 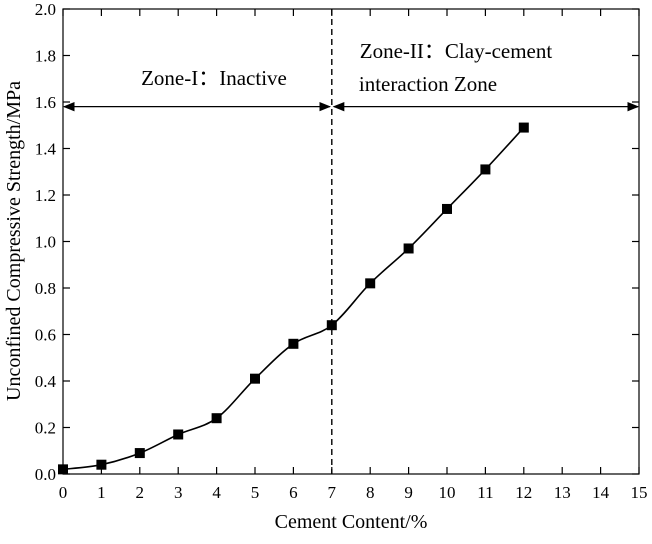 I want to click on y-tick-label: 1.2, so click(x=45, y=195).